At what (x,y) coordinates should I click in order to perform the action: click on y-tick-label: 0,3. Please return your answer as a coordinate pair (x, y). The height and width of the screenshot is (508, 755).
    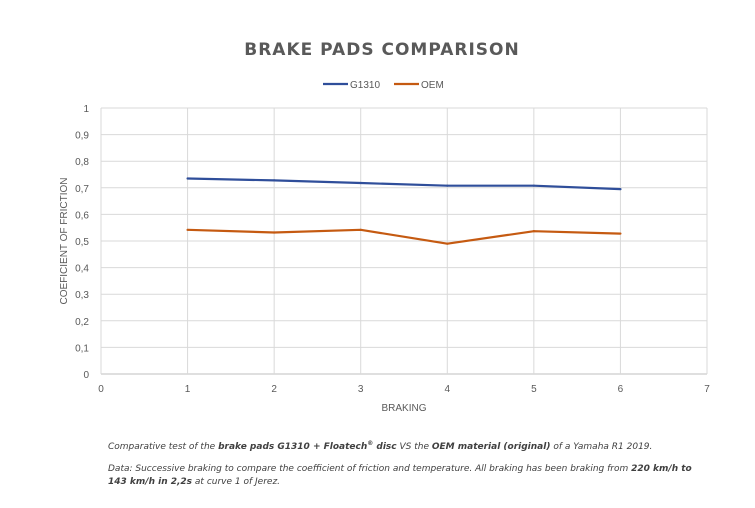
    Looking at the image, I should click on (82, 295).